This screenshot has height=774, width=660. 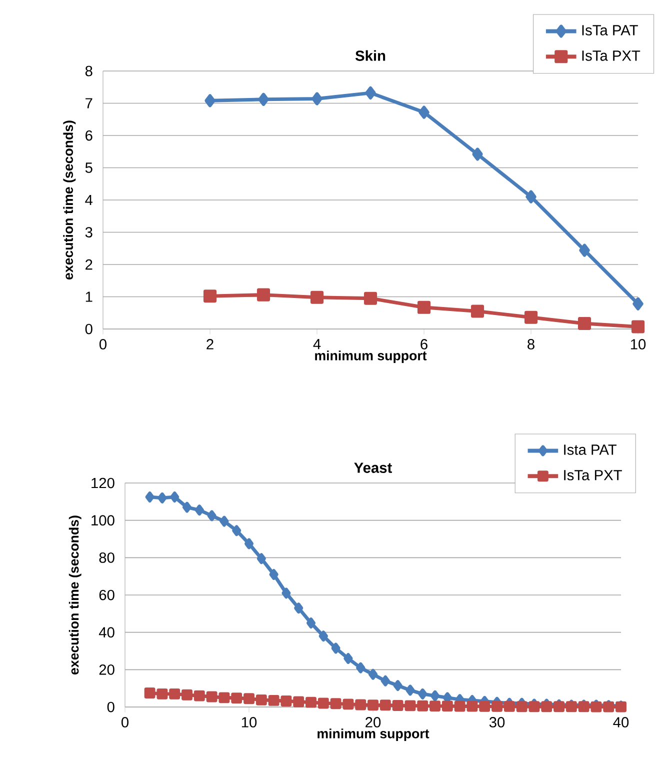 I want to click on chart-title: Yeast, so click(x=373, y=467).